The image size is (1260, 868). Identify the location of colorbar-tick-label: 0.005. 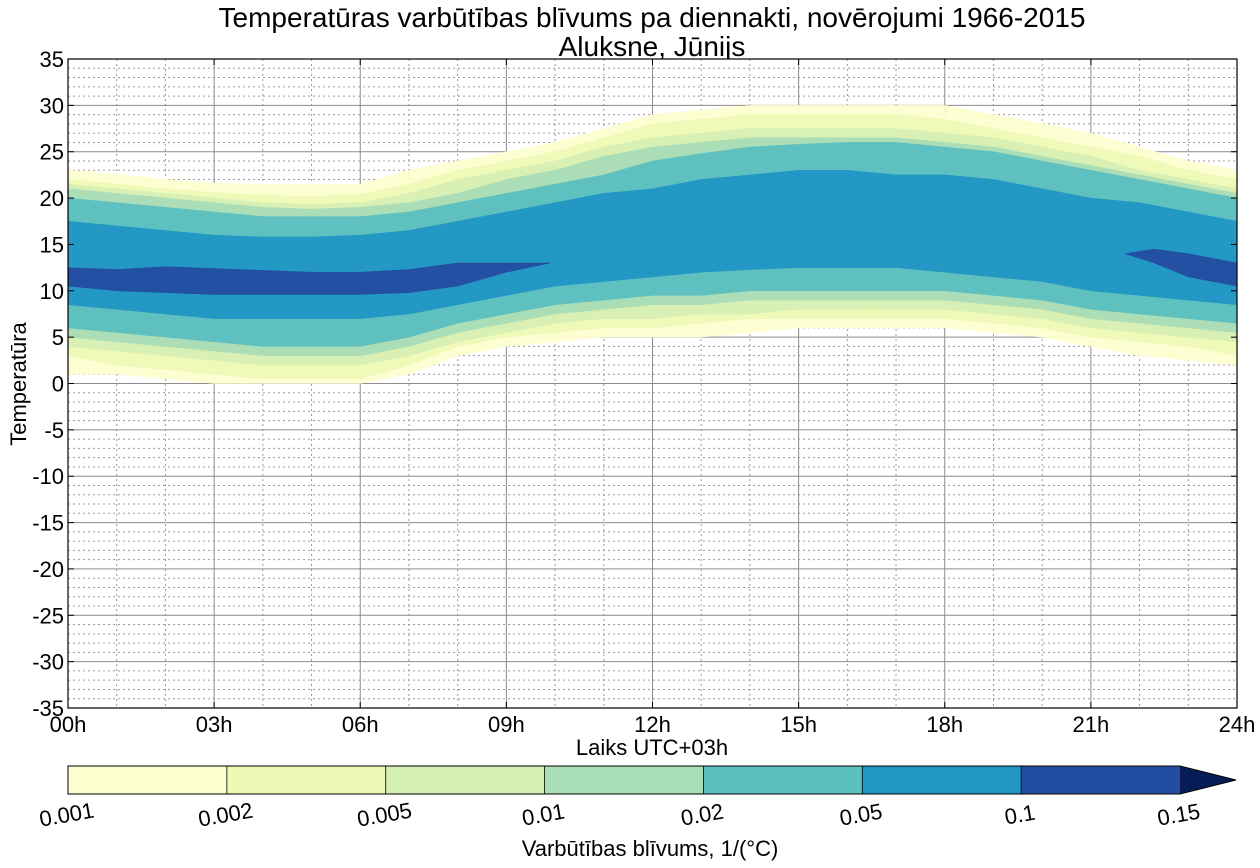
(384, 815).